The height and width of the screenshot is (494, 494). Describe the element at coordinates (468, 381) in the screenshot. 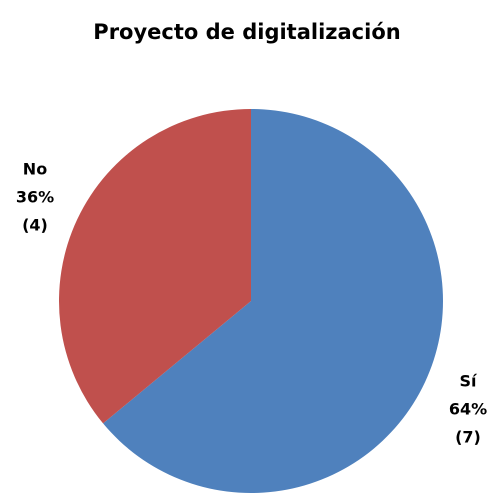

I see `slice-label: Sí` at that location.